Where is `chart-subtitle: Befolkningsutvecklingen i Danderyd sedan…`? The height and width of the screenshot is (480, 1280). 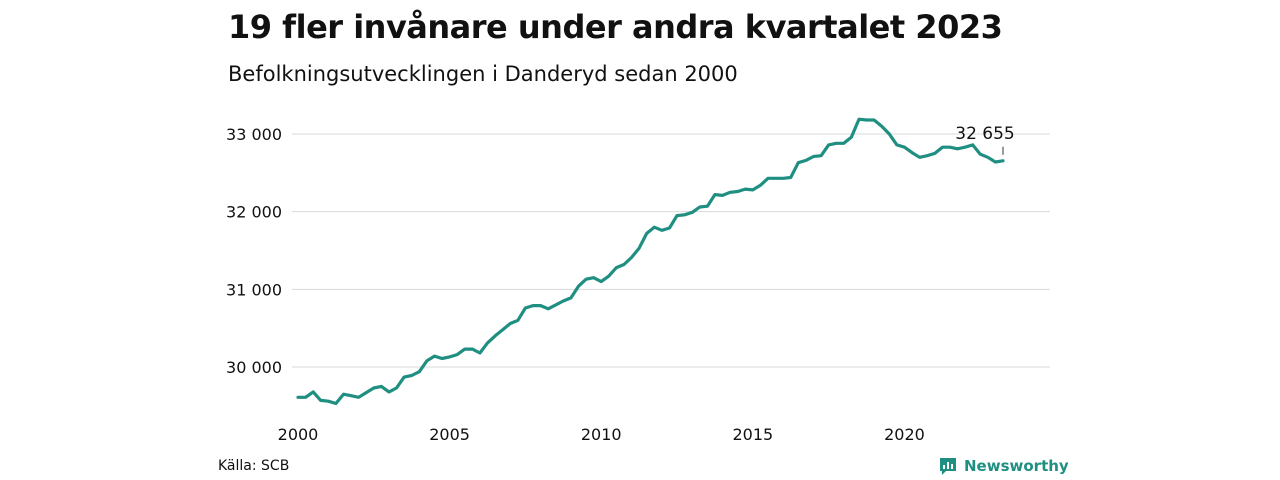 chart-subtitle: Befolkningsutvecklingen i Danderyd sedan… is located at coordinates (483, 74).